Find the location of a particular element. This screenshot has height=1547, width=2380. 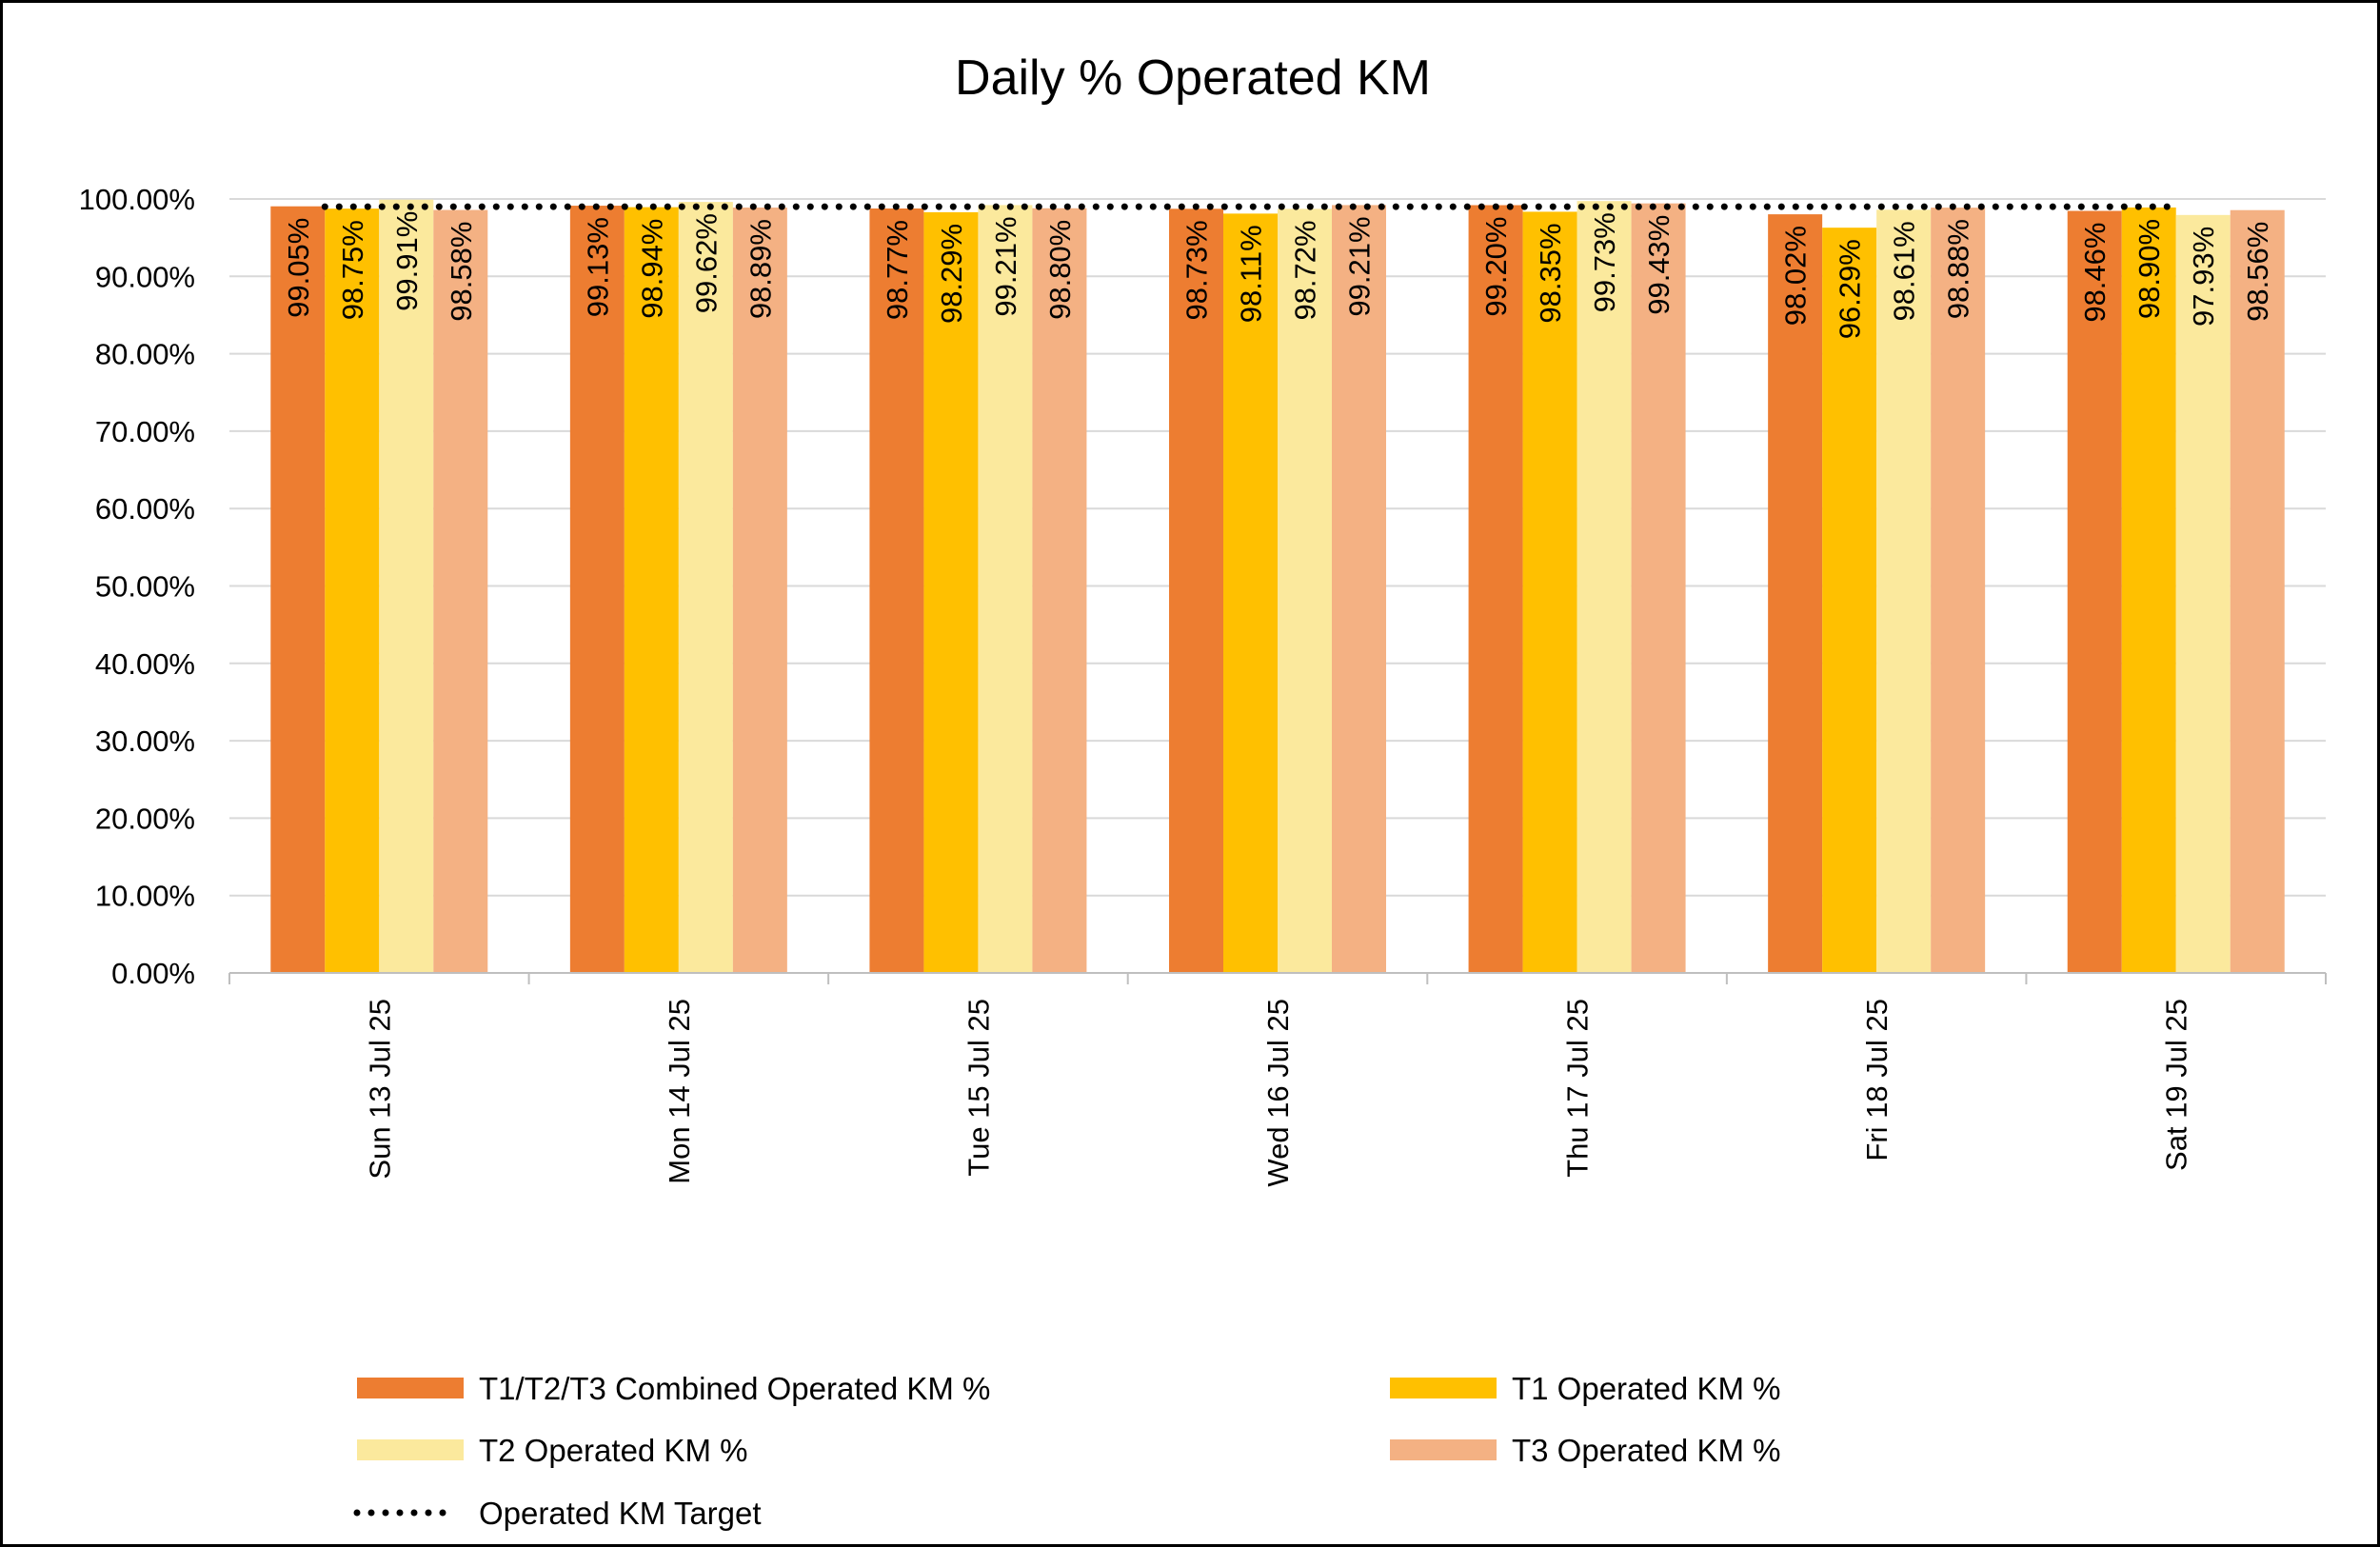

chart-title: Daily % Operated KM is located at coordinates (1193, 78).